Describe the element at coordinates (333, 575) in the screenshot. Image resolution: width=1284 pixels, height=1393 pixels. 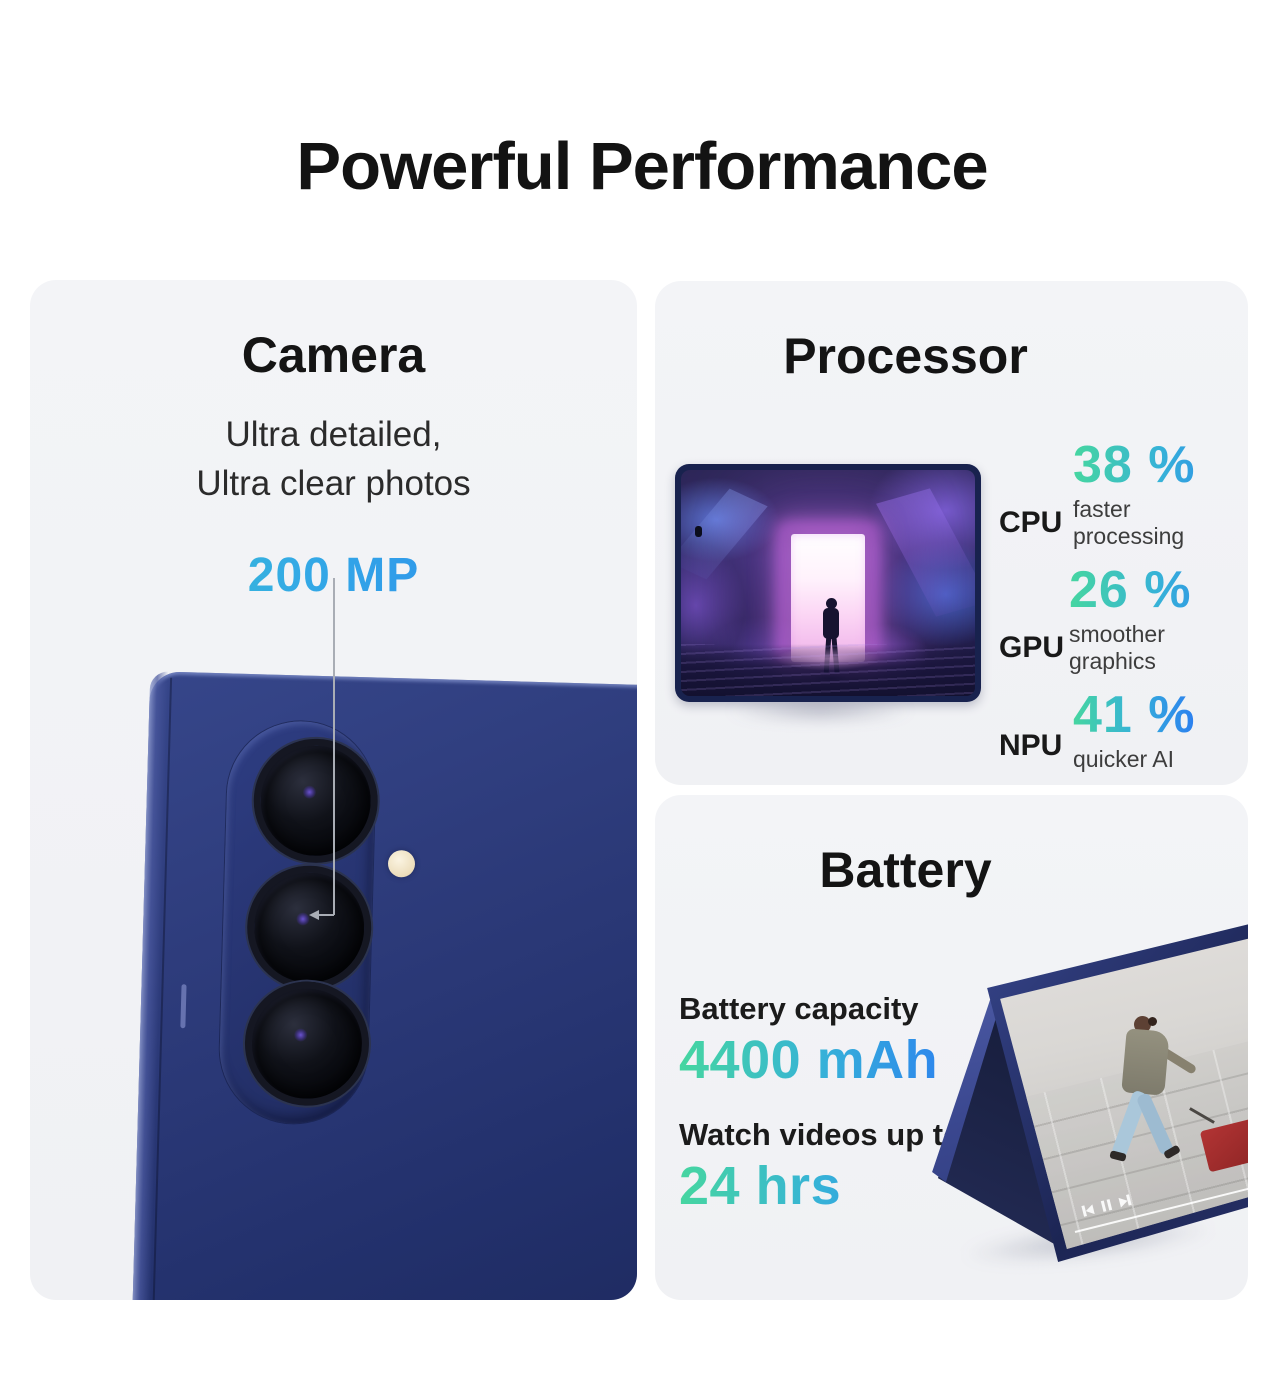
I see `camera-spec-value: 200 MP` at that location.